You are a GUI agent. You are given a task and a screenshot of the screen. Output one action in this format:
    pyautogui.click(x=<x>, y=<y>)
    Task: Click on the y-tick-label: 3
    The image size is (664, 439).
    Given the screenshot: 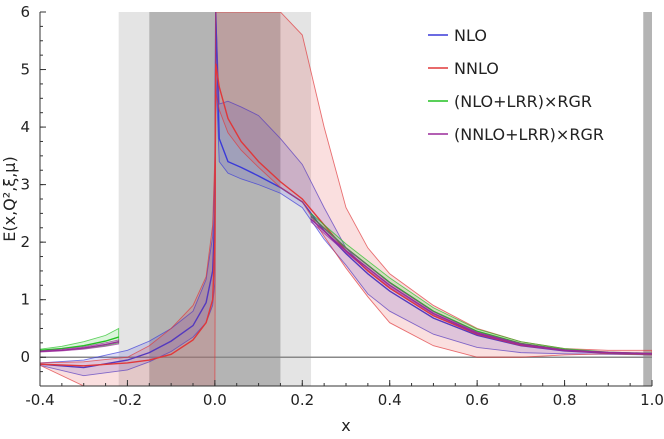 What is the action you would take?
    pyautogui.click(x=25, y=185)
    